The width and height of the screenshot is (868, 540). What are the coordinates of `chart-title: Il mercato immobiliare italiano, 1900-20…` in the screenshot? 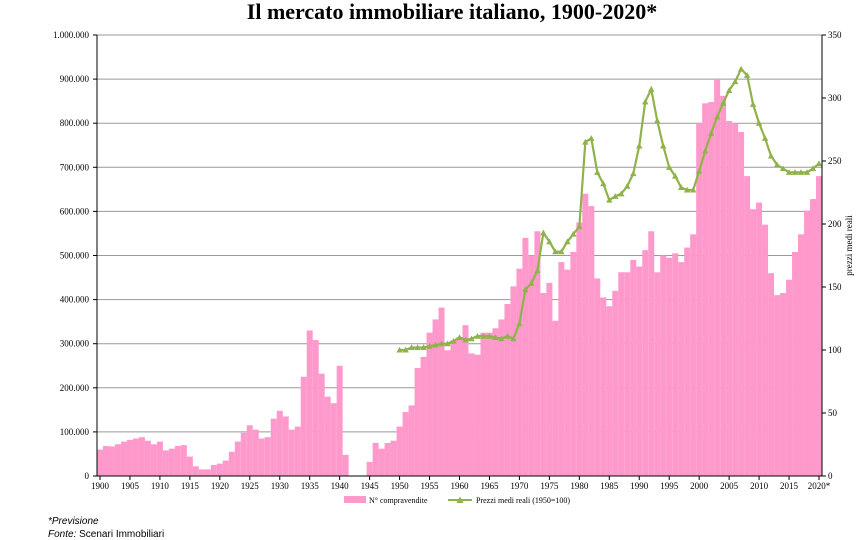 It's located at (452, 12).